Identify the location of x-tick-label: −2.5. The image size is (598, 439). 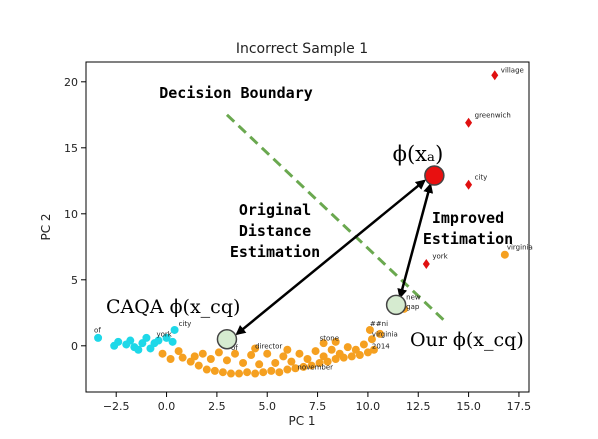
(116, 406).